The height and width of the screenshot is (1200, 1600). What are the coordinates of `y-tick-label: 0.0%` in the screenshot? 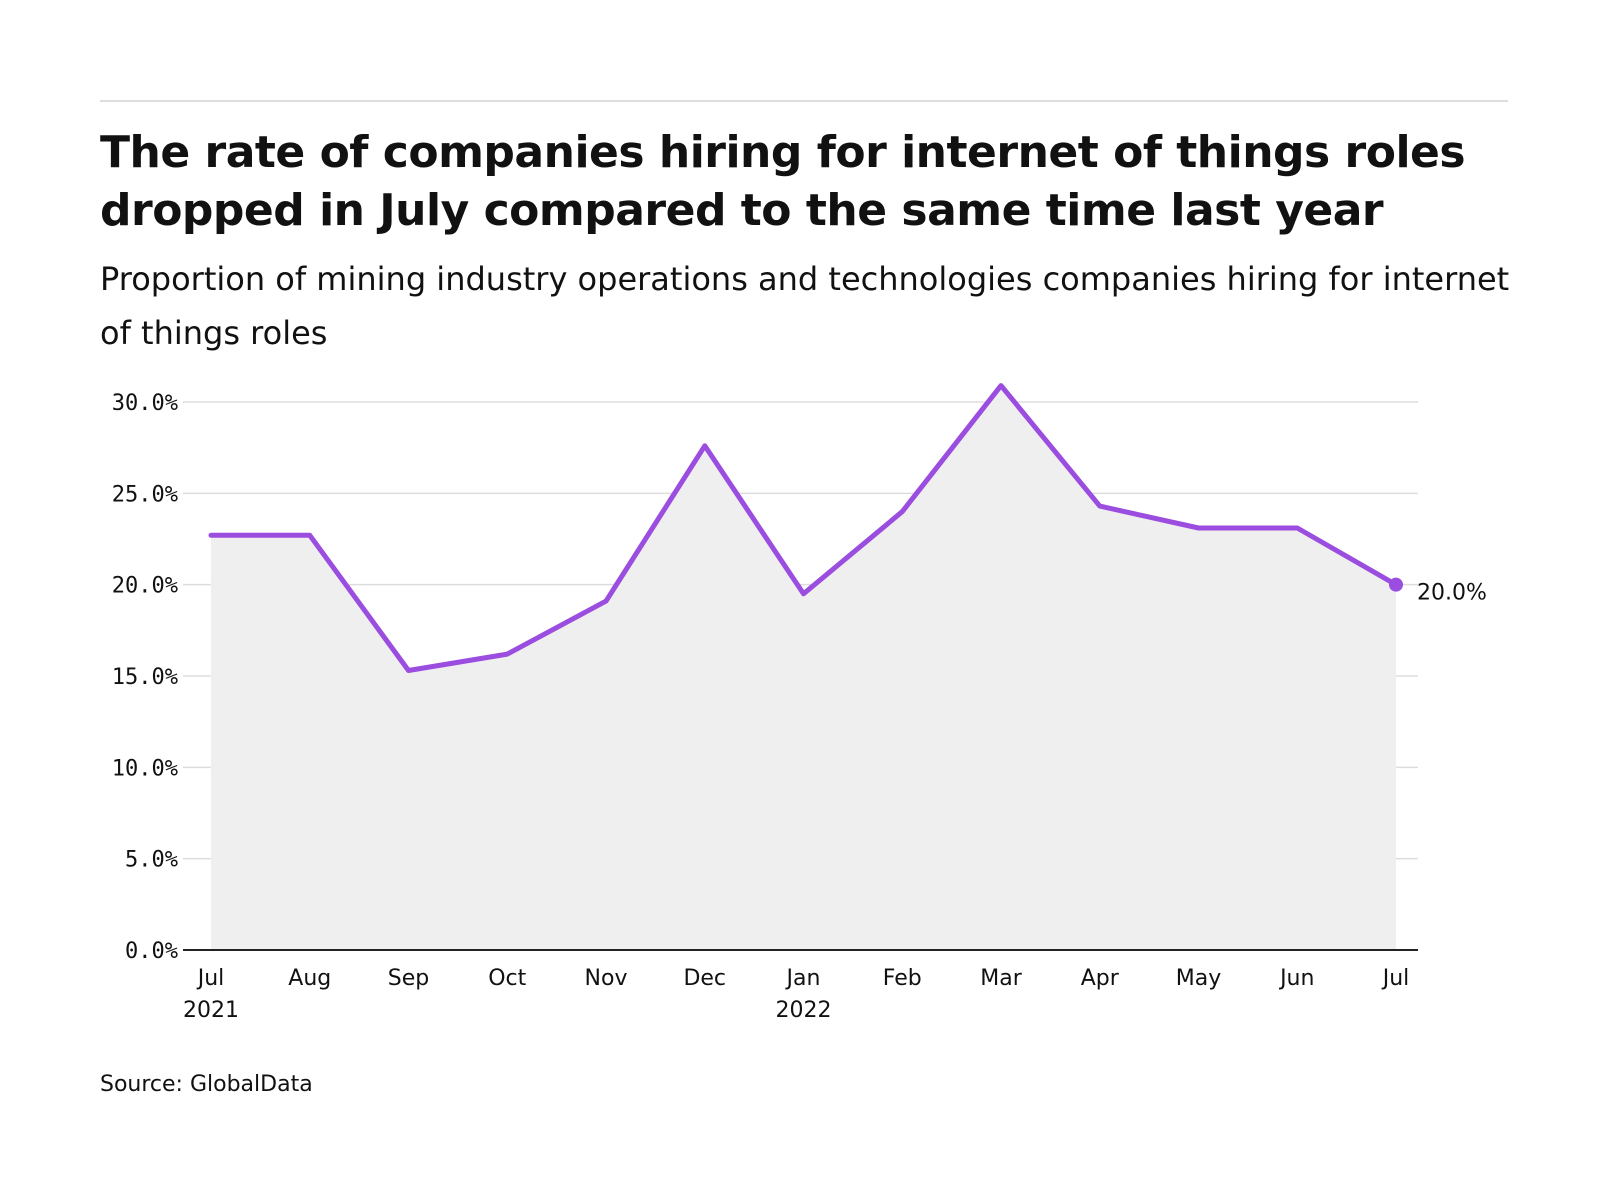 It's located at (151, 951).